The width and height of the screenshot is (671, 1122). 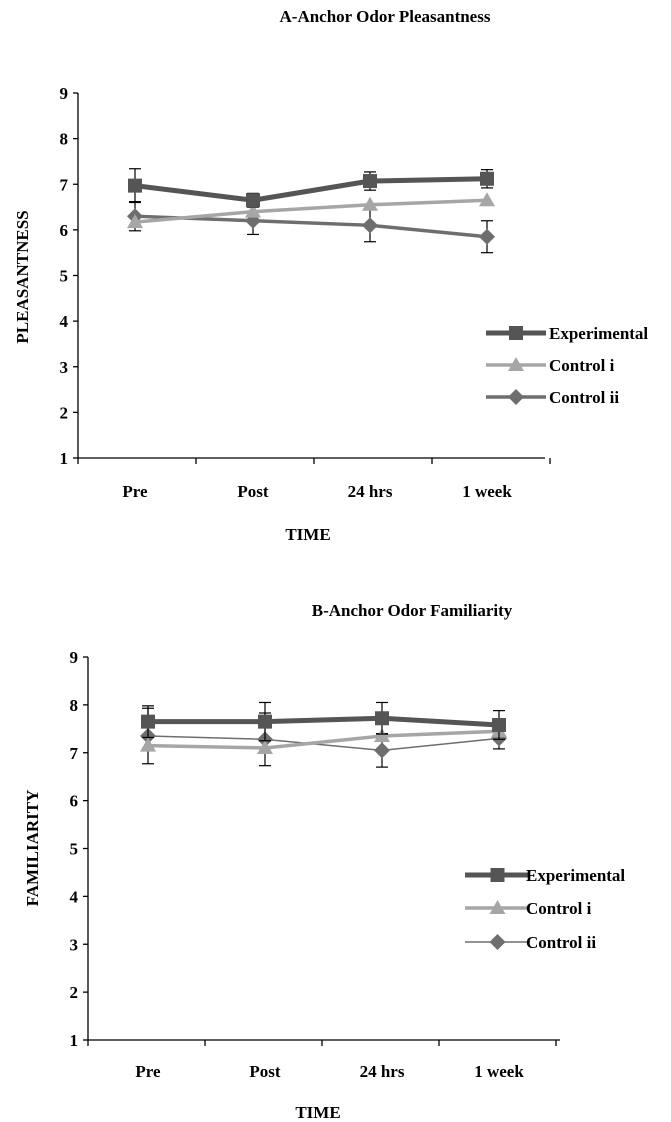 I want to click on chart-title: A-Anchor Odor Pleasantness, so click(x=385, y=16).